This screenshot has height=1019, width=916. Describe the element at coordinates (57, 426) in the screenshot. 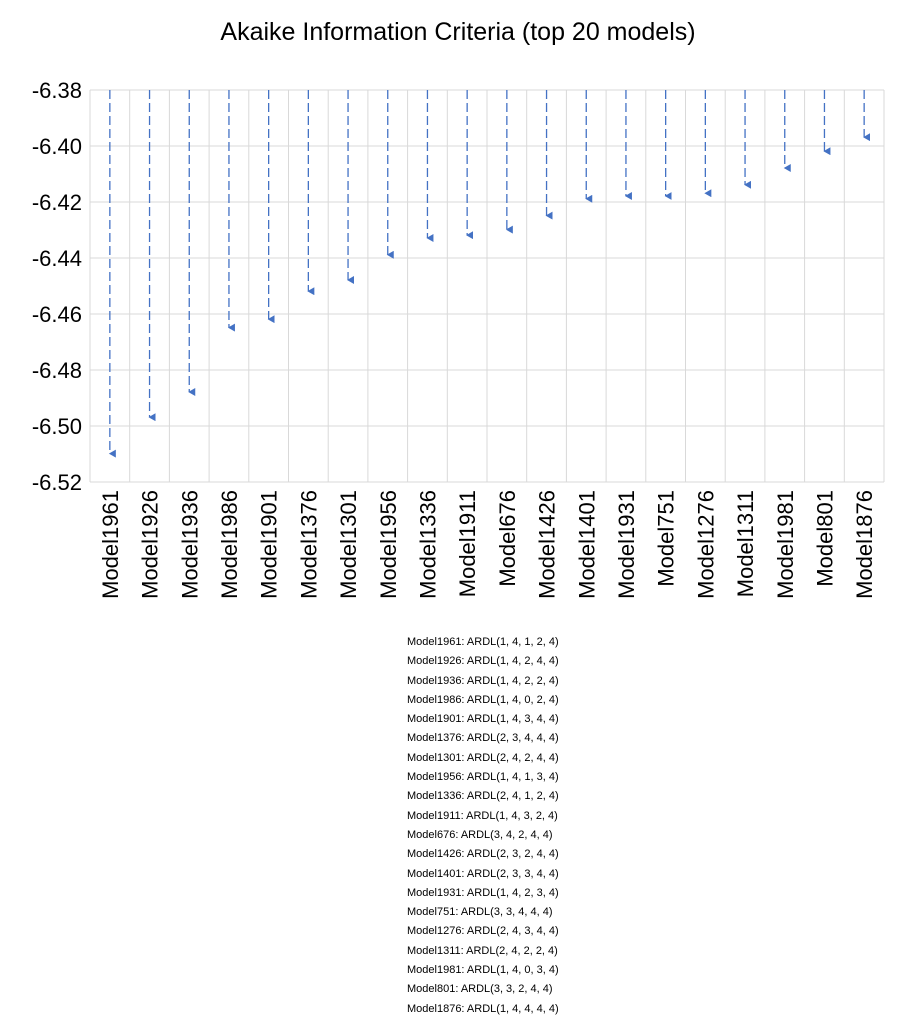

I see `y-tick-label: -6.50` at that location.